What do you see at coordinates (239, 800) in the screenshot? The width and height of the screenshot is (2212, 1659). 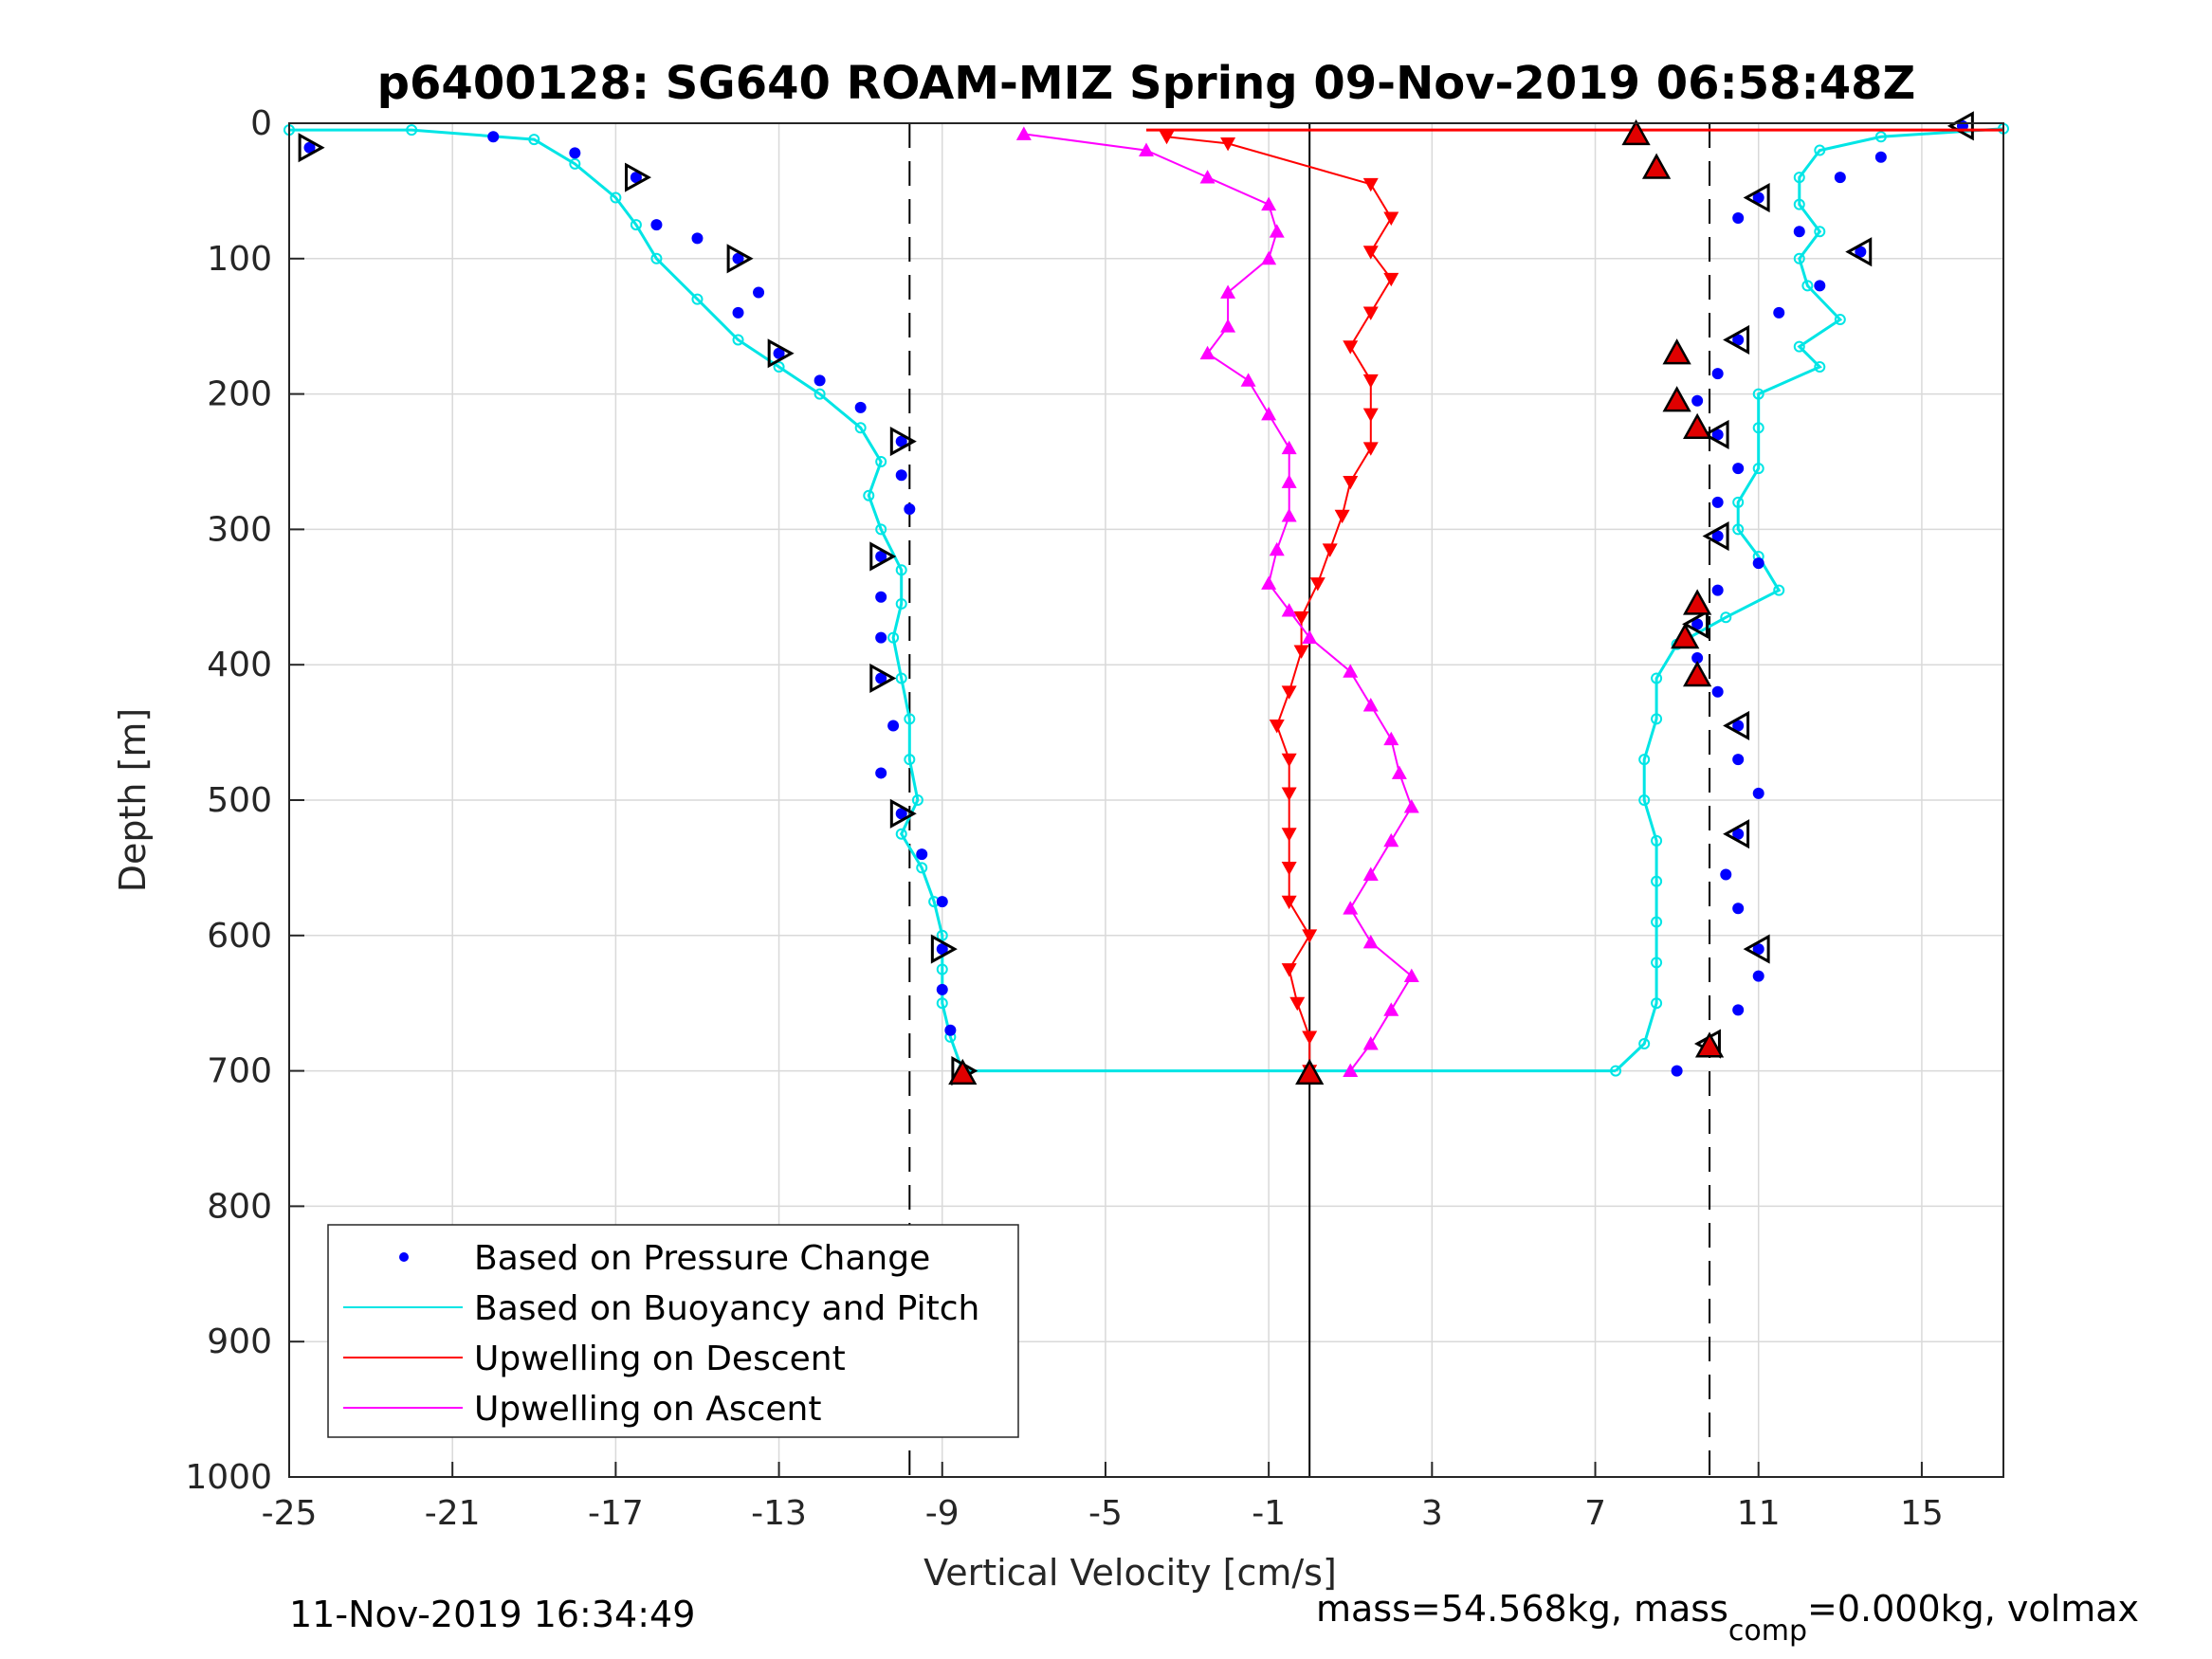 I see `y-tick-label: 500` at bounding box center [239, 800].